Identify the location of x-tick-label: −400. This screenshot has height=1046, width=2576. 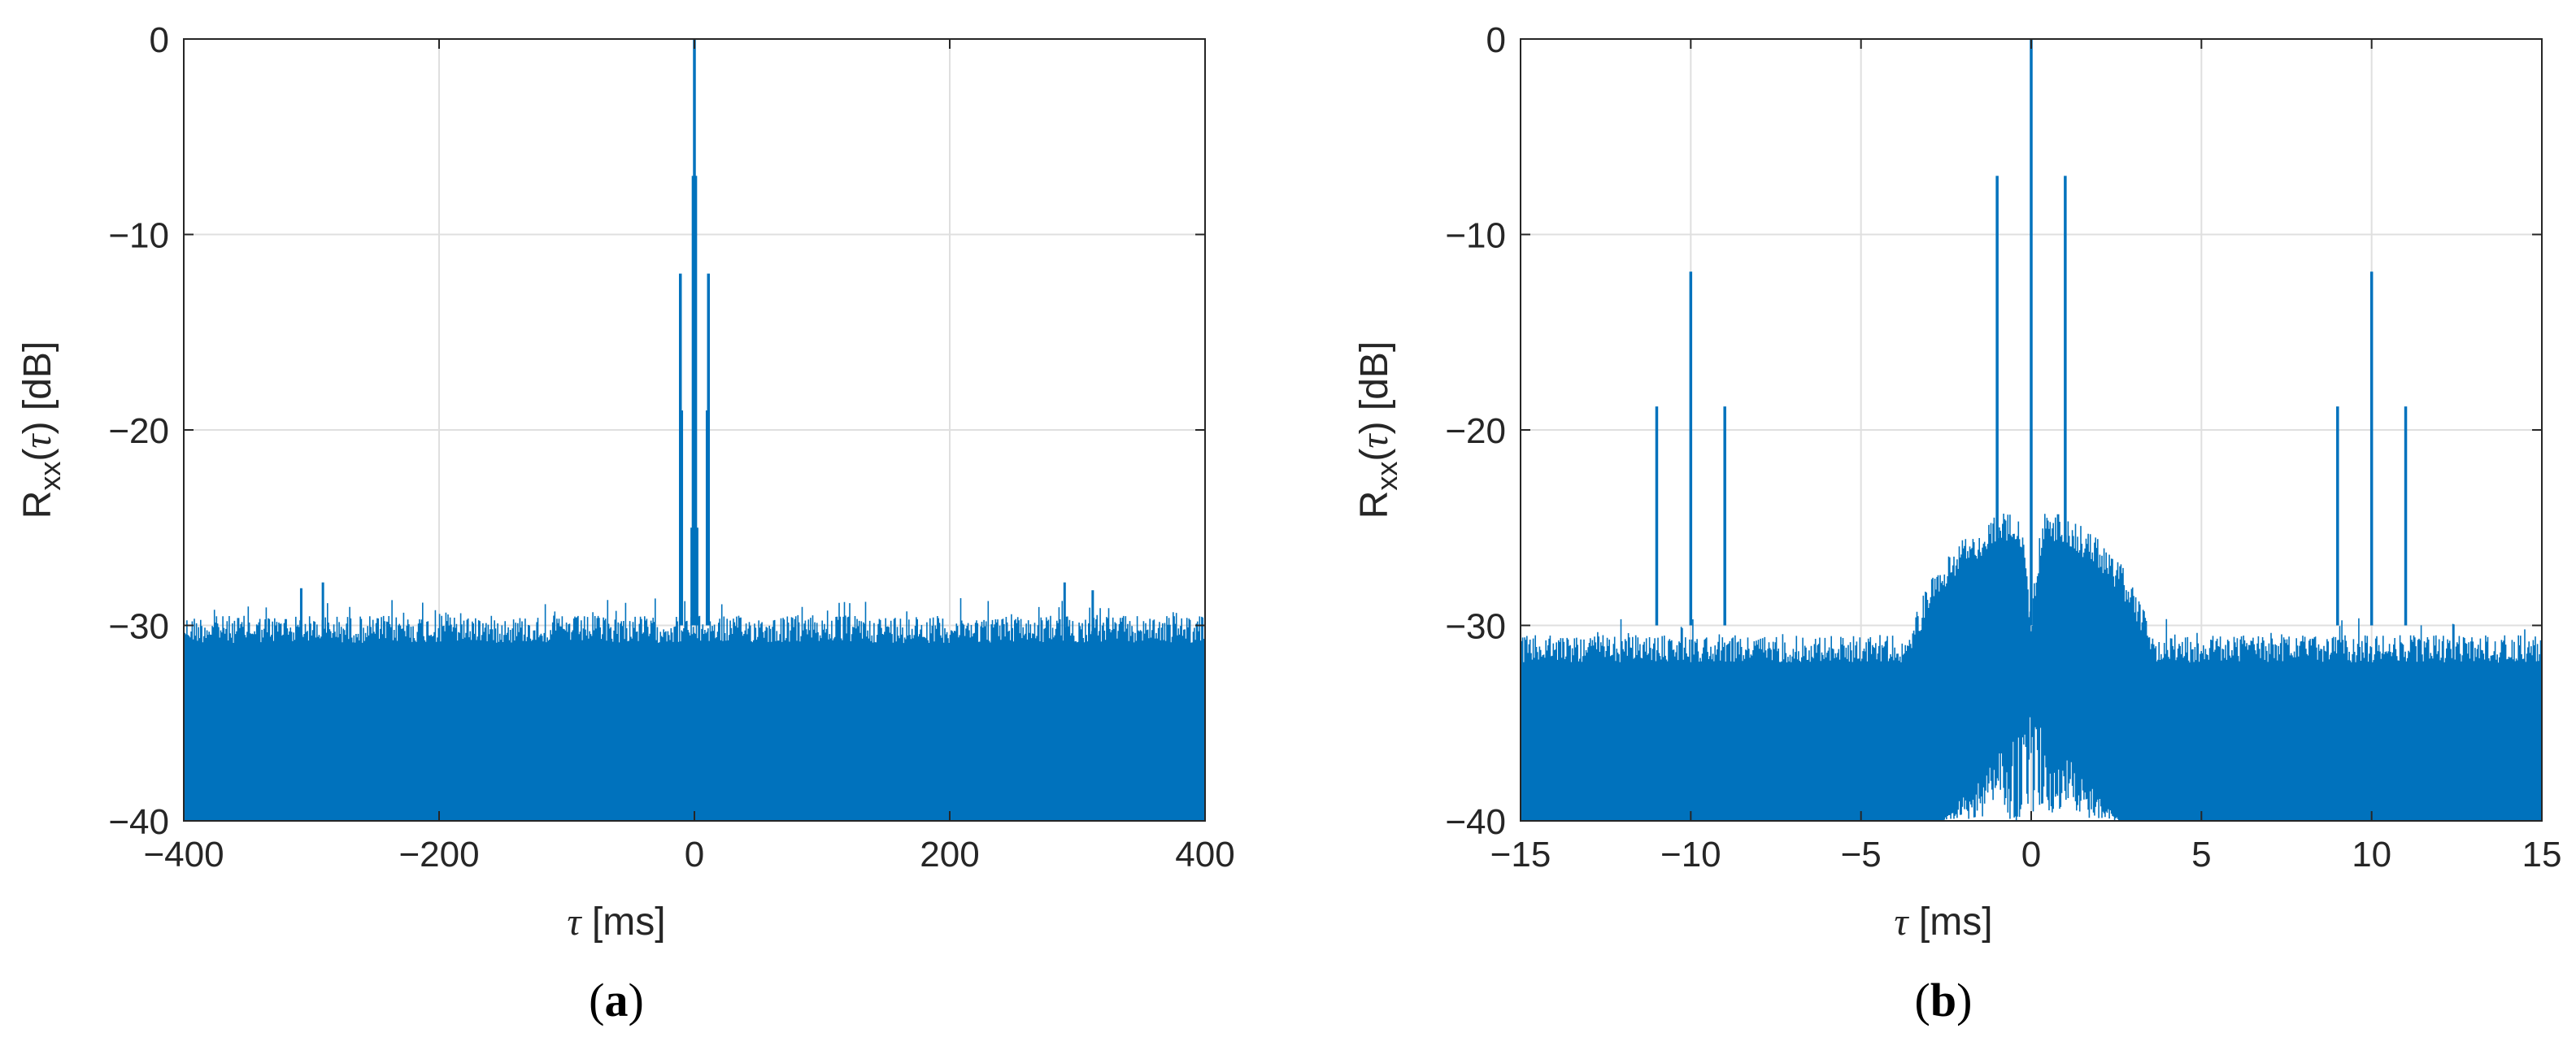
(183, 855).